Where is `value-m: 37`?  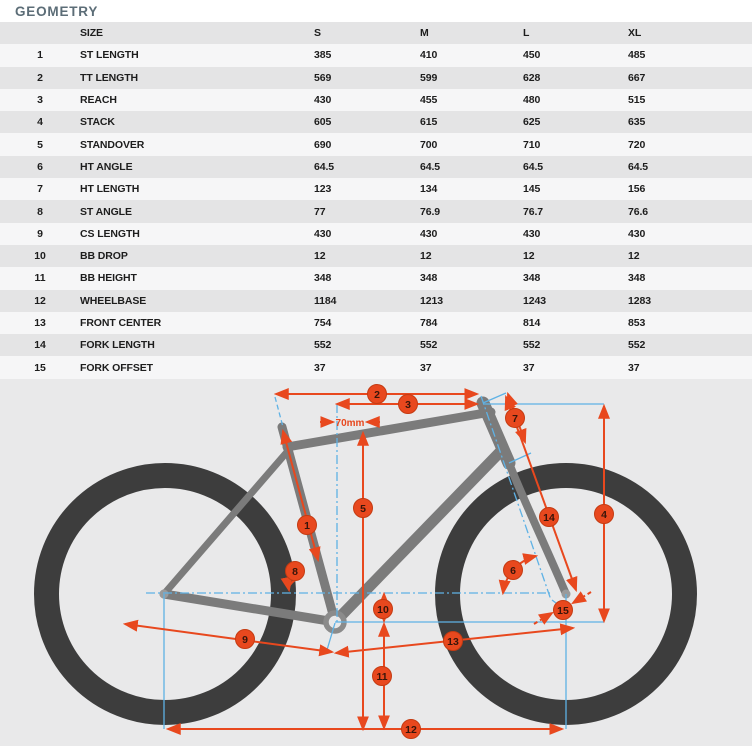
value-m: 37 is located at coordinates (426, 367).